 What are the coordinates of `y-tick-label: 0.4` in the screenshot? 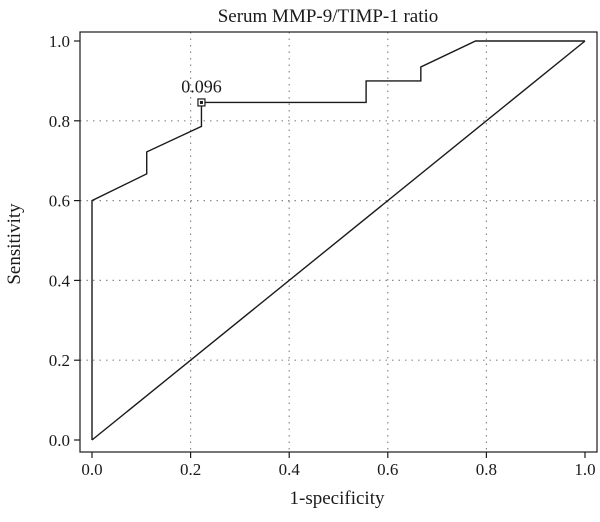 It's located at (60, 280).